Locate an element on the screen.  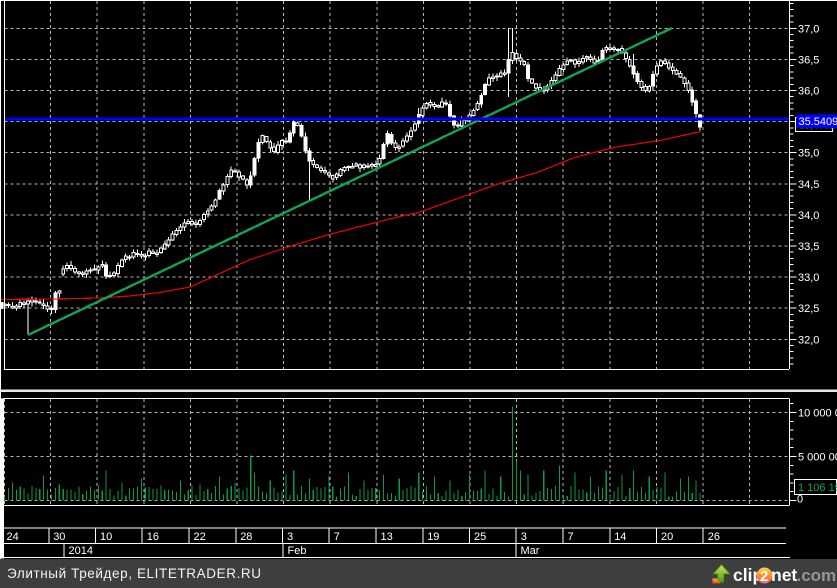
svg-text: 24 is located at coordinates (13, 537).